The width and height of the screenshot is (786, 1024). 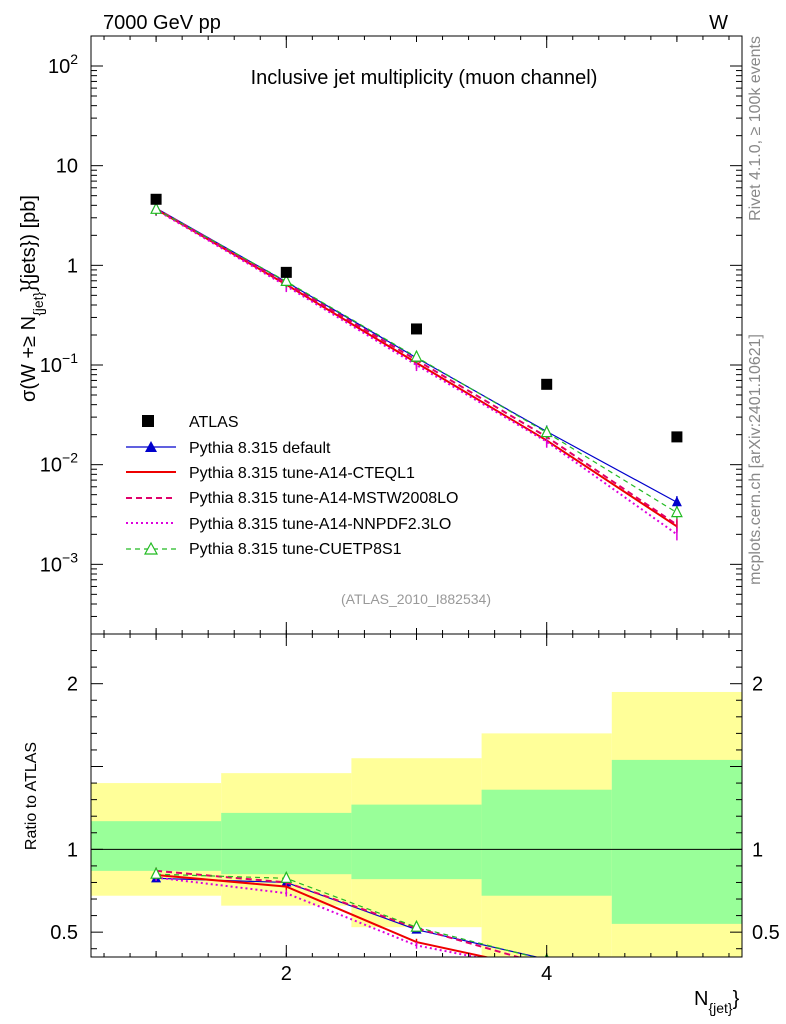 What do you see at coordinates (59, 463) in the screenshot?
I see `main-ytick-label: 10⁻²` at bounding box center [59, 463].